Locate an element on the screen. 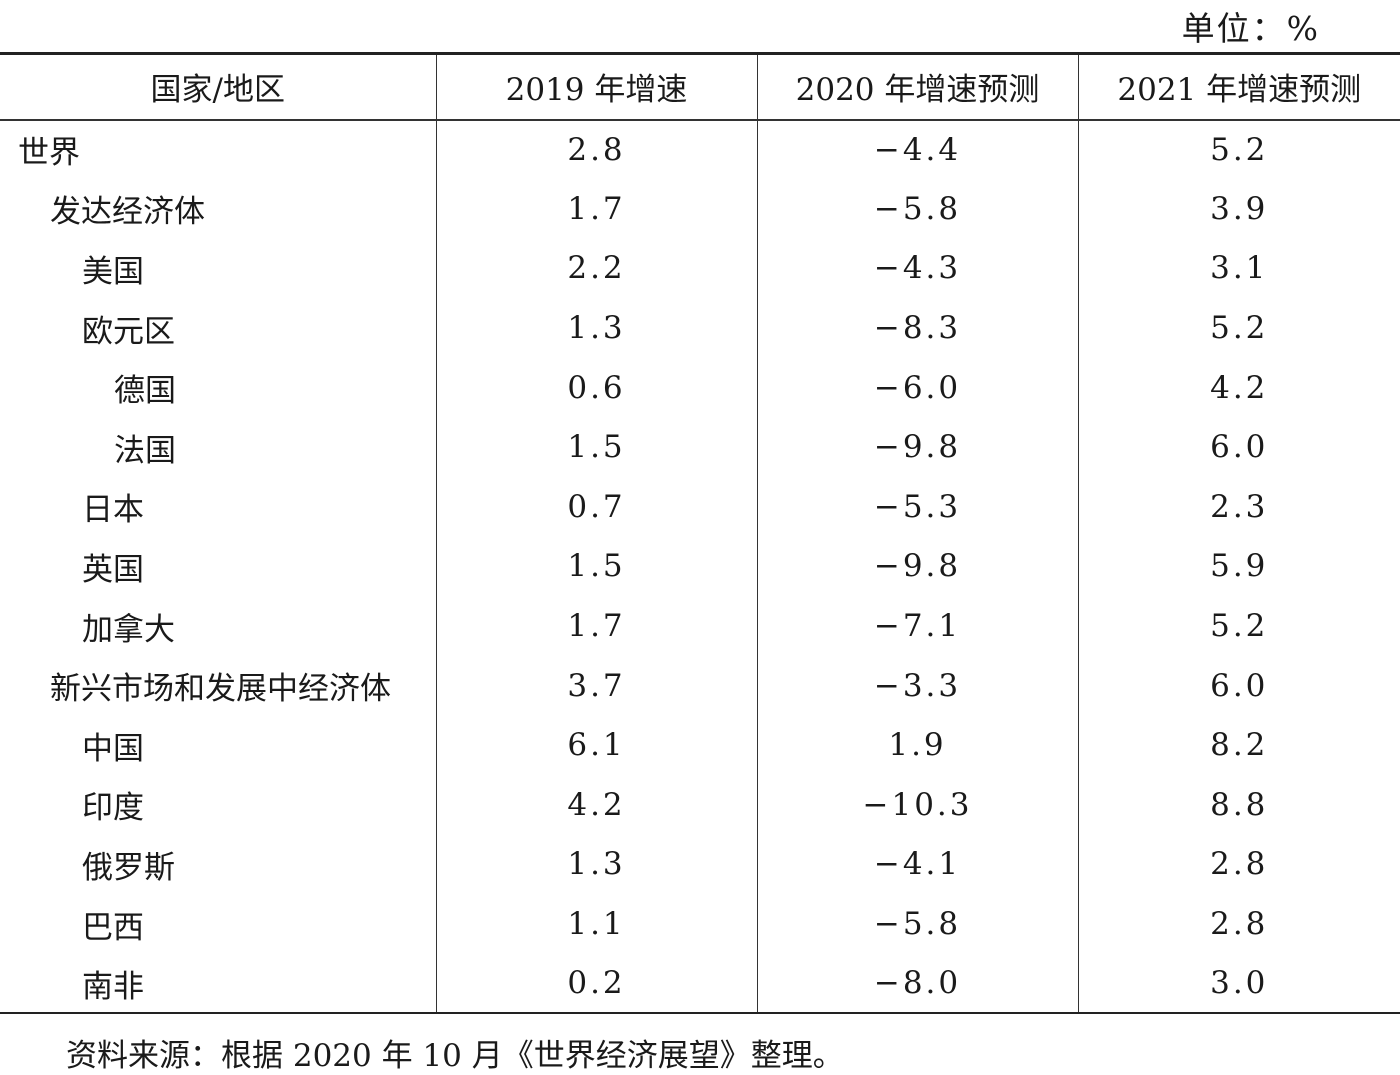 This screenshot has width=1400, height=1075. cell-2021-forecast: 2.3 is located at coordinates (1238, 507).